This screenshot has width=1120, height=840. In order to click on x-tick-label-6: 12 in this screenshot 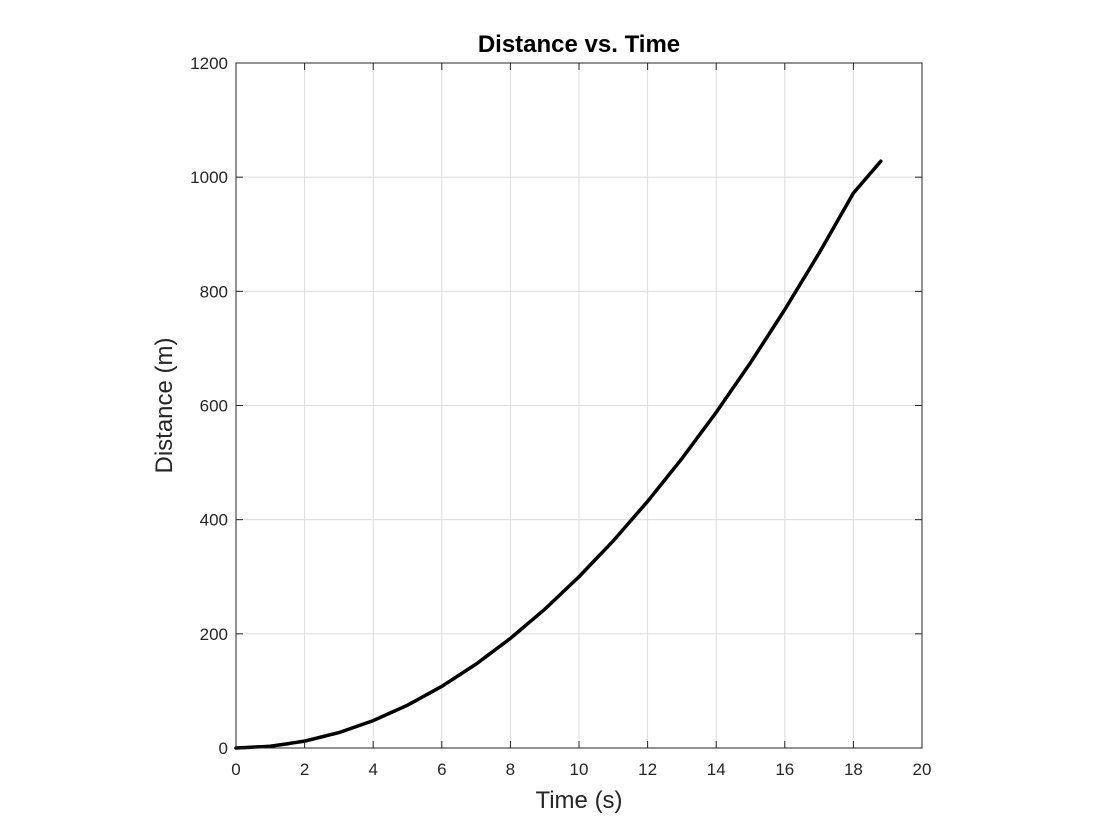, I will do `click(647, 769)`.